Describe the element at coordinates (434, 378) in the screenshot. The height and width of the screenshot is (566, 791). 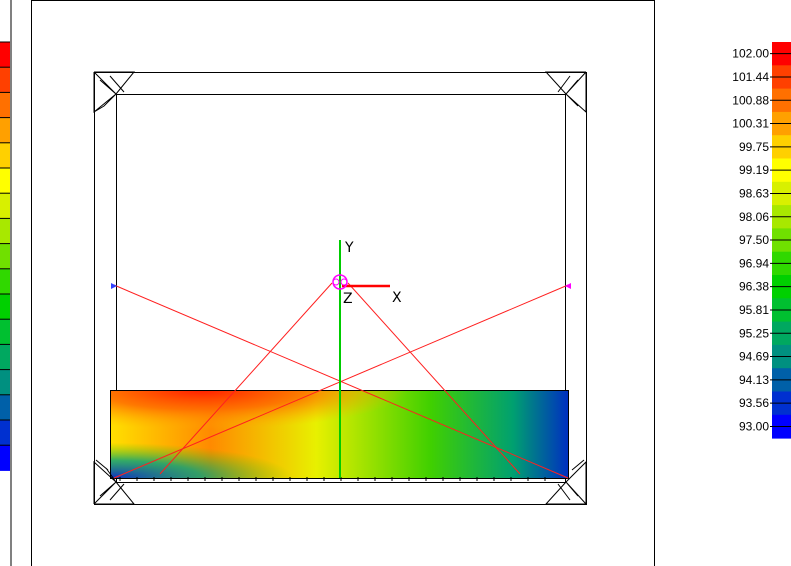
I see `cable-center-right` at that location.